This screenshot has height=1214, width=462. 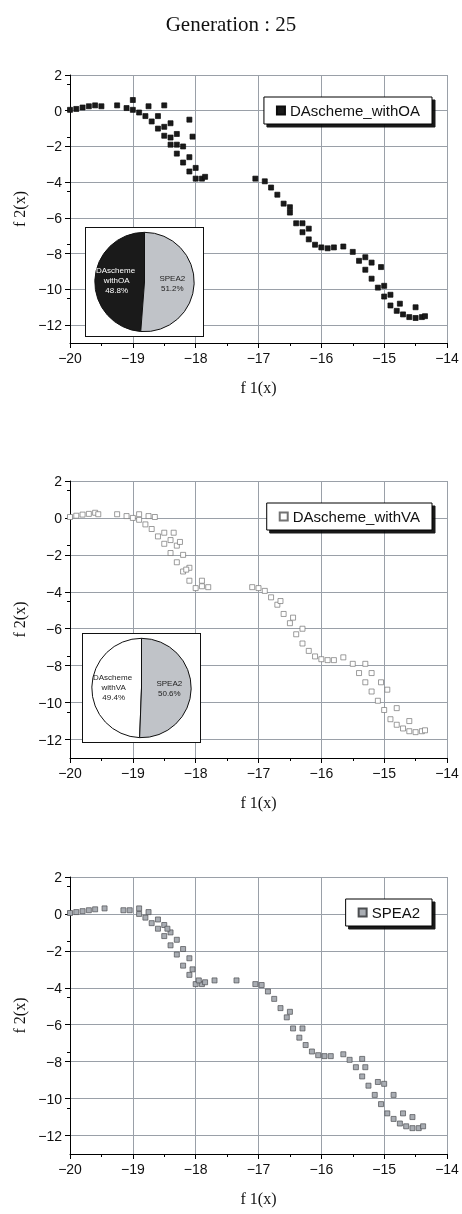 What do you see at coordinates (355, 110) in the screenshot?
I see `legend-label: DAscheme_withOA` at bounding box center [355, 110].